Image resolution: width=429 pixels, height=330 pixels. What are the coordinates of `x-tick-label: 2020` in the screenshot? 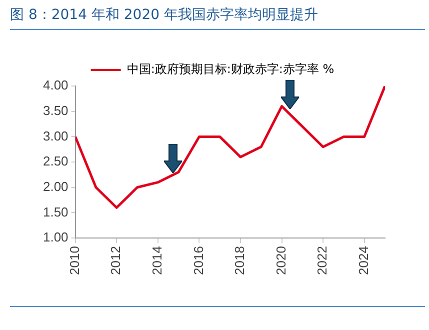 It's located at (280, 260).